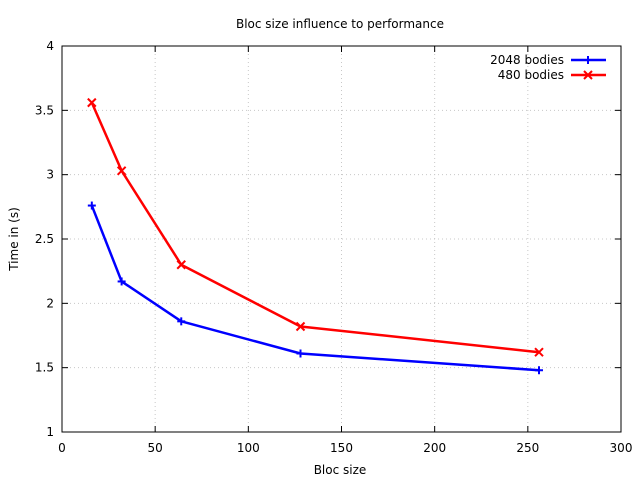 This screenshot has width=640, height=480. What do you see at coordinates (14, 239) in the screenshot?
I see `y-axis-label: Time in (s)` at bounding box center [14, 239].